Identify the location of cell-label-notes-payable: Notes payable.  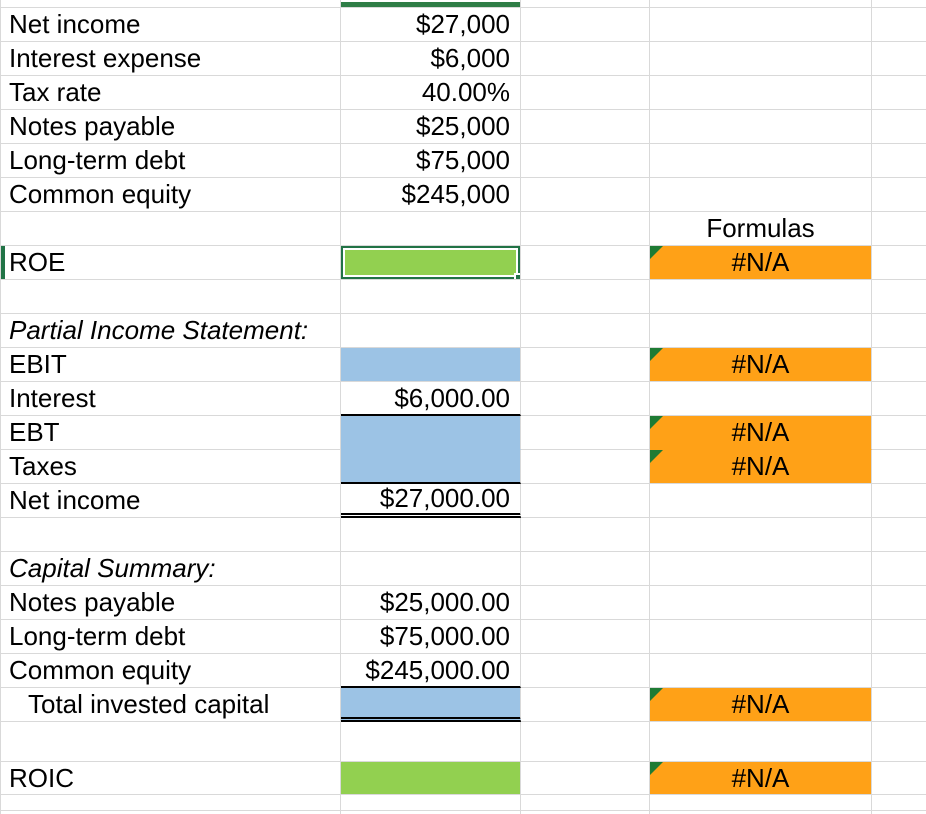
(170, 127).